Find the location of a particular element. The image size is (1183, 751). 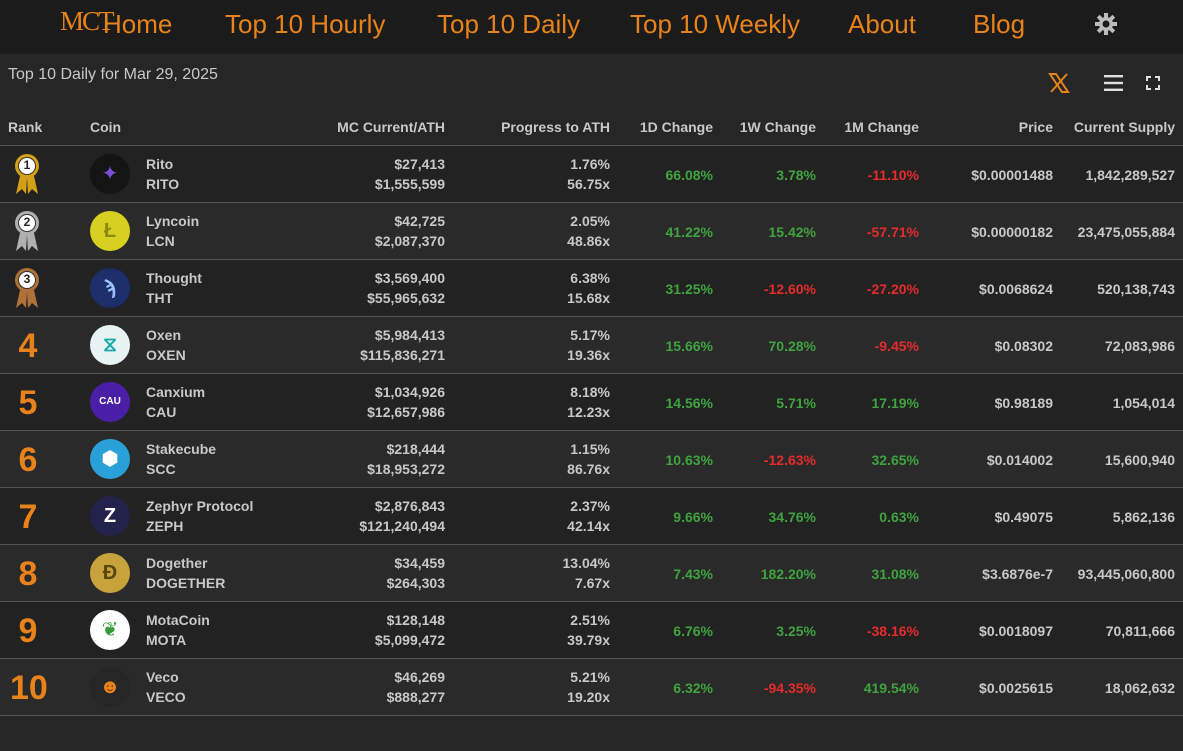

coin-name: Rito is located at coordinates (160, 164).